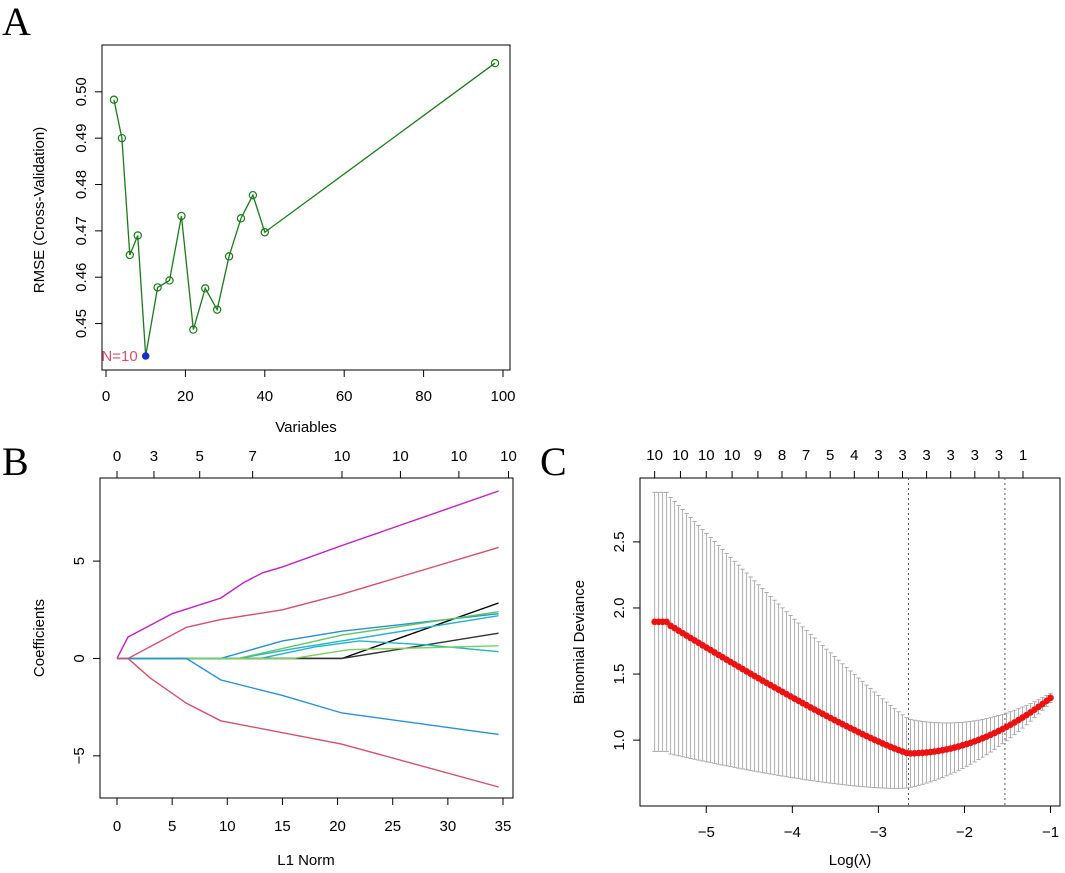  Describe the element at coordinates (448, 826) in the screenshot. I see `x-tick-label: 30` at that location.